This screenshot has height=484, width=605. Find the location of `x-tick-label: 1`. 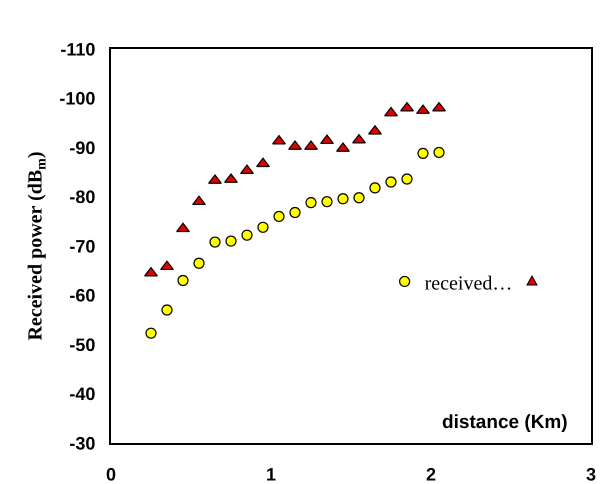

x-tick-label: 1 is located at coordinates (271, 474).